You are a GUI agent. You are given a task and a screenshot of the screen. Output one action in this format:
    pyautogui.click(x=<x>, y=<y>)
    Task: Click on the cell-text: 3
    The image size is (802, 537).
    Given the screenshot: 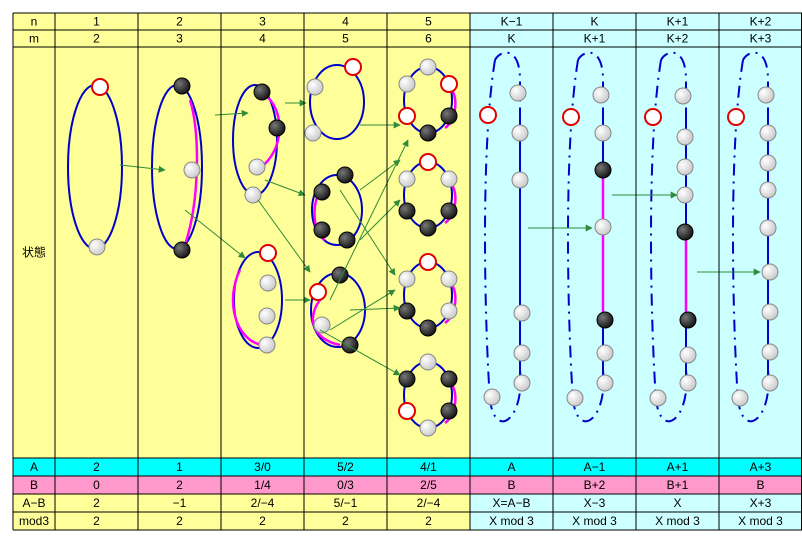 What is the action you would take?
    pyautogui.click(x=262, y=22)
    